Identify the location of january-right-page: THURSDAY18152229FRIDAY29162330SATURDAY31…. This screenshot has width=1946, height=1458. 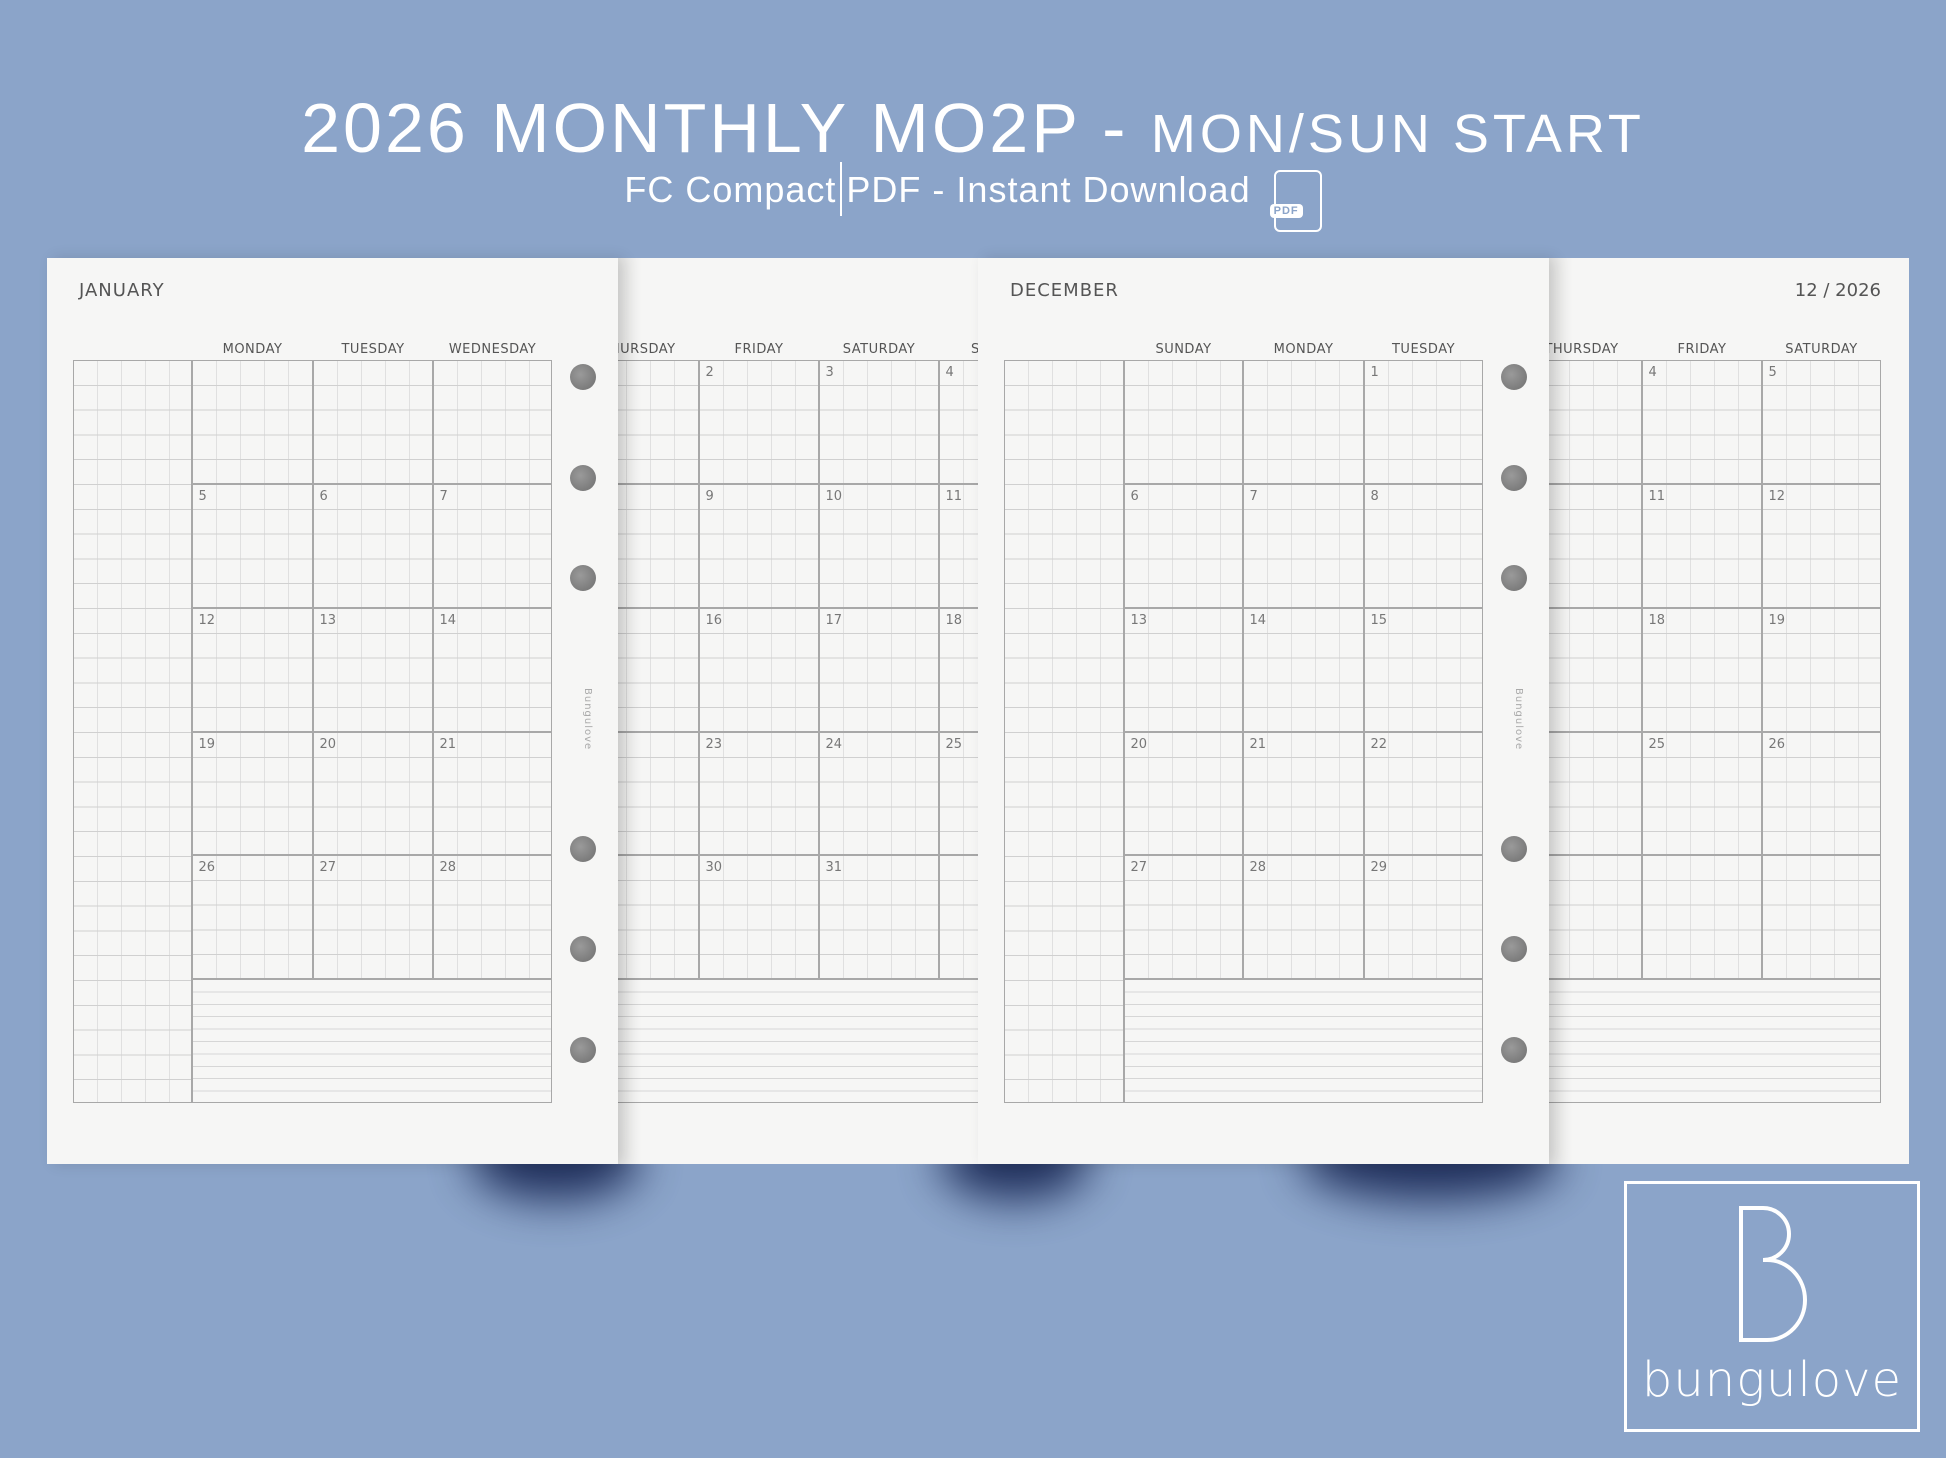
(798, 711).